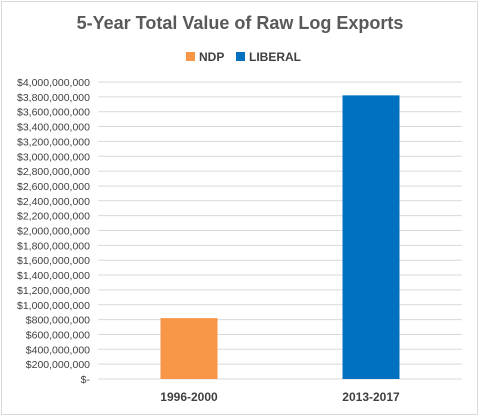  Describe the element at coordinates (53, 172) in the screenshot. I see `y-tick-label: $2,800,000,000` at that location.